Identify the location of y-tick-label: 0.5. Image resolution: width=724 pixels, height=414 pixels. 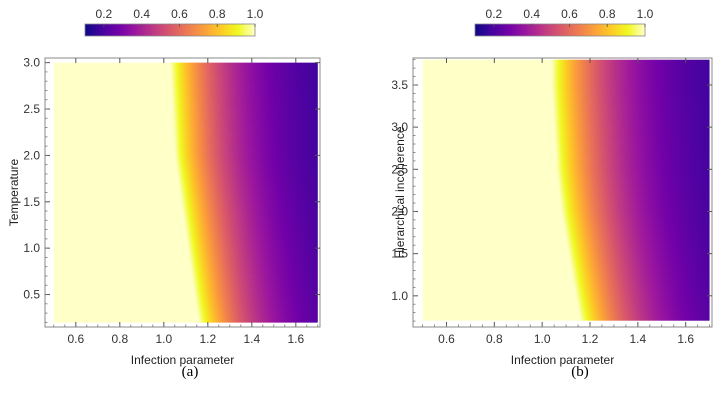
(31, 295).